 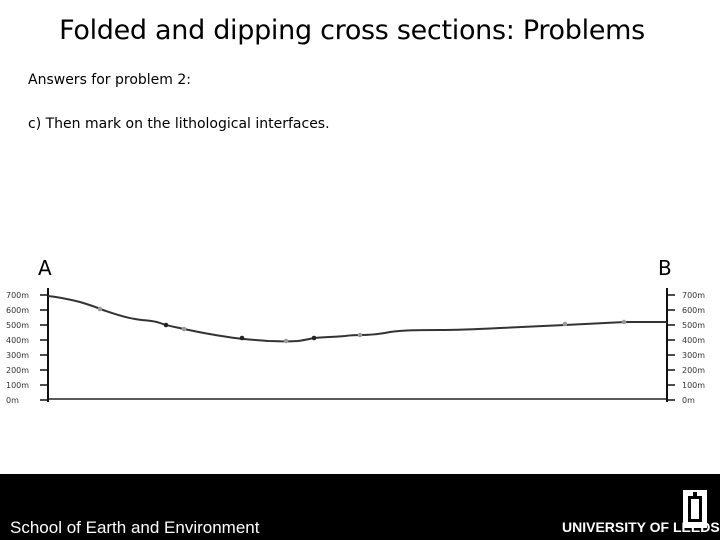 I want to click on left-elevation-label: 600m, so click(x=17, y=310).